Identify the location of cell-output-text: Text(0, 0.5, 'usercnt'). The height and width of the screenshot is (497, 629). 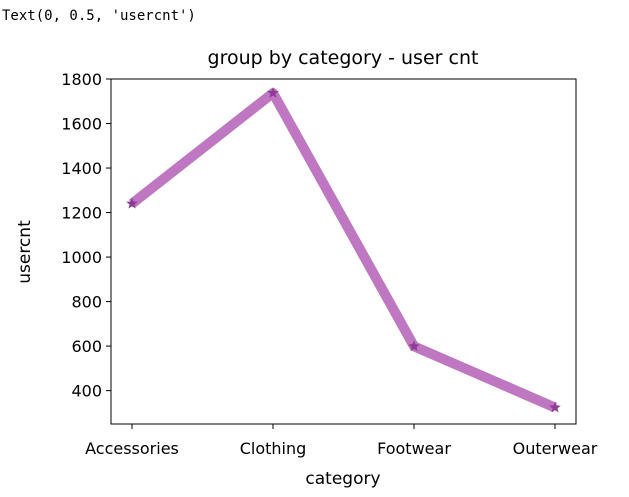
(99, 16).